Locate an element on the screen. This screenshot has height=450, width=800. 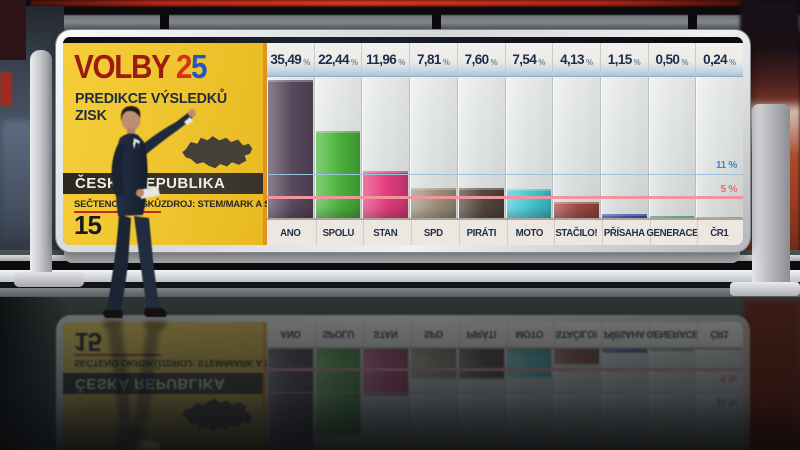
value-cell: 0,24% is located at coordinates (719, 59).